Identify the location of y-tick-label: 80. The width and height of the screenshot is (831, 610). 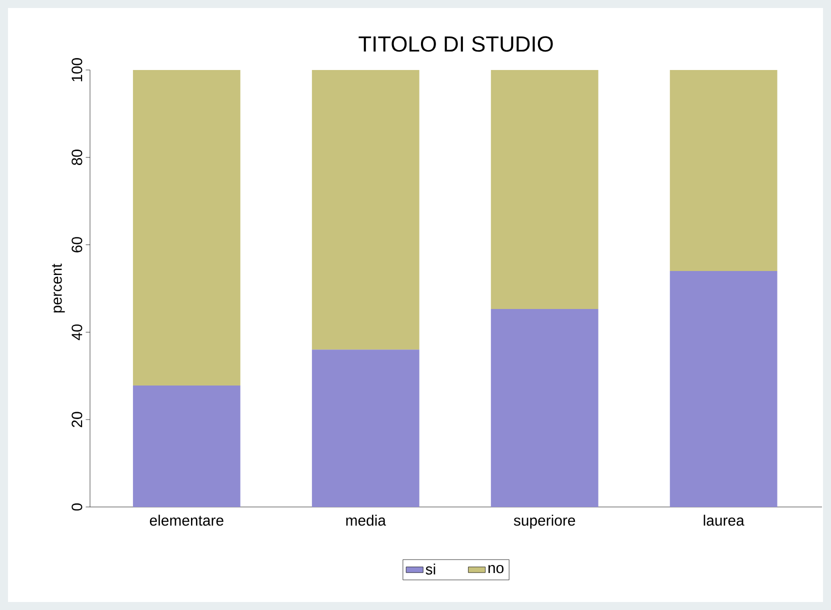
(77, 158).